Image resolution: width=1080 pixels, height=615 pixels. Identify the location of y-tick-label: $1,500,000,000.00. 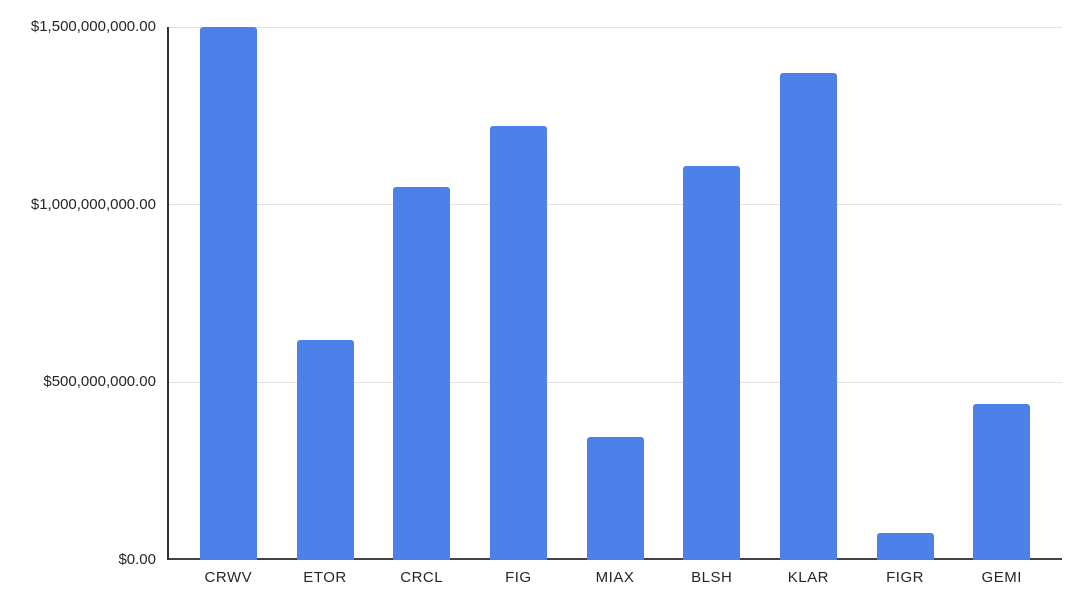
(93, 26).